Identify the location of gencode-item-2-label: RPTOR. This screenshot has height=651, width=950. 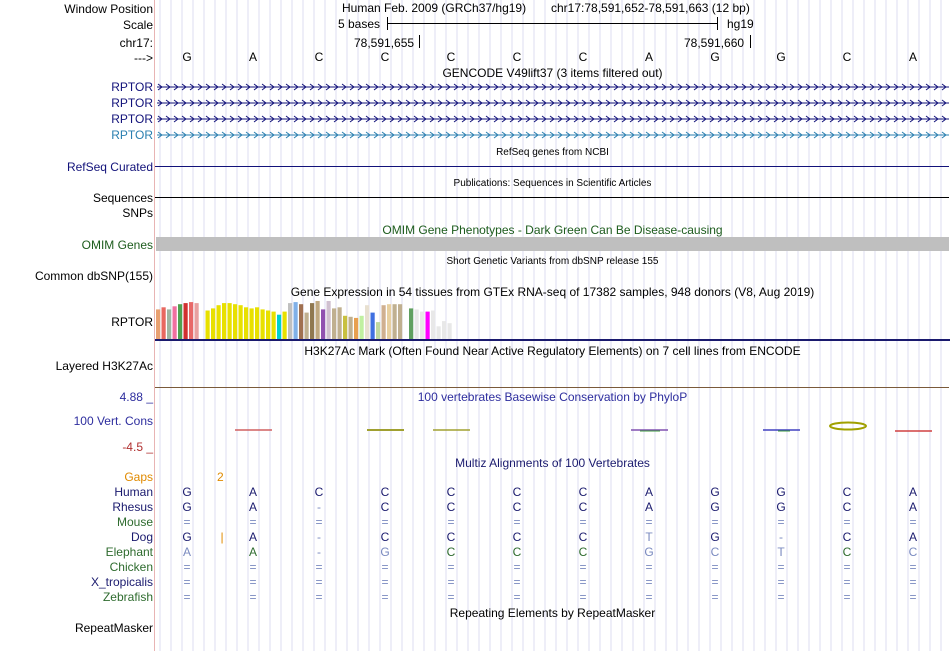
(132, 103).